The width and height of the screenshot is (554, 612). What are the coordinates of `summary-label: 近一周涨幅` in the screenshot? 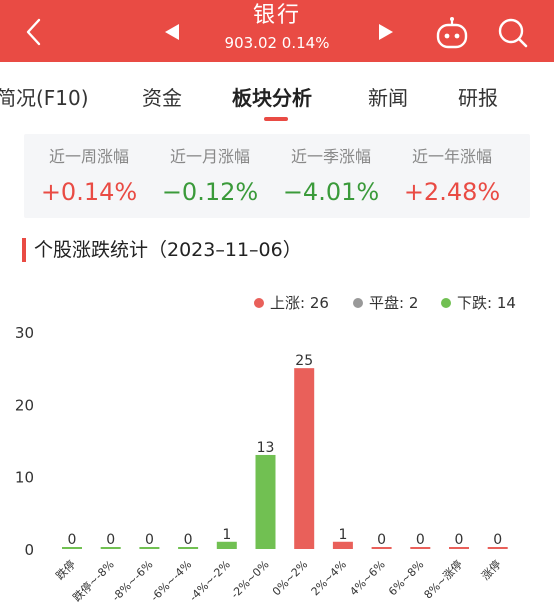 It's located at (88, 156).